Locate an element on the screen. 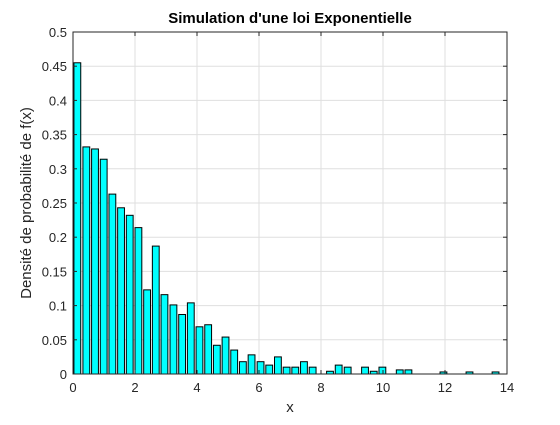 The image size is (560, 425). y-tick-label: 0.05 is located at coordinates (54, 340).